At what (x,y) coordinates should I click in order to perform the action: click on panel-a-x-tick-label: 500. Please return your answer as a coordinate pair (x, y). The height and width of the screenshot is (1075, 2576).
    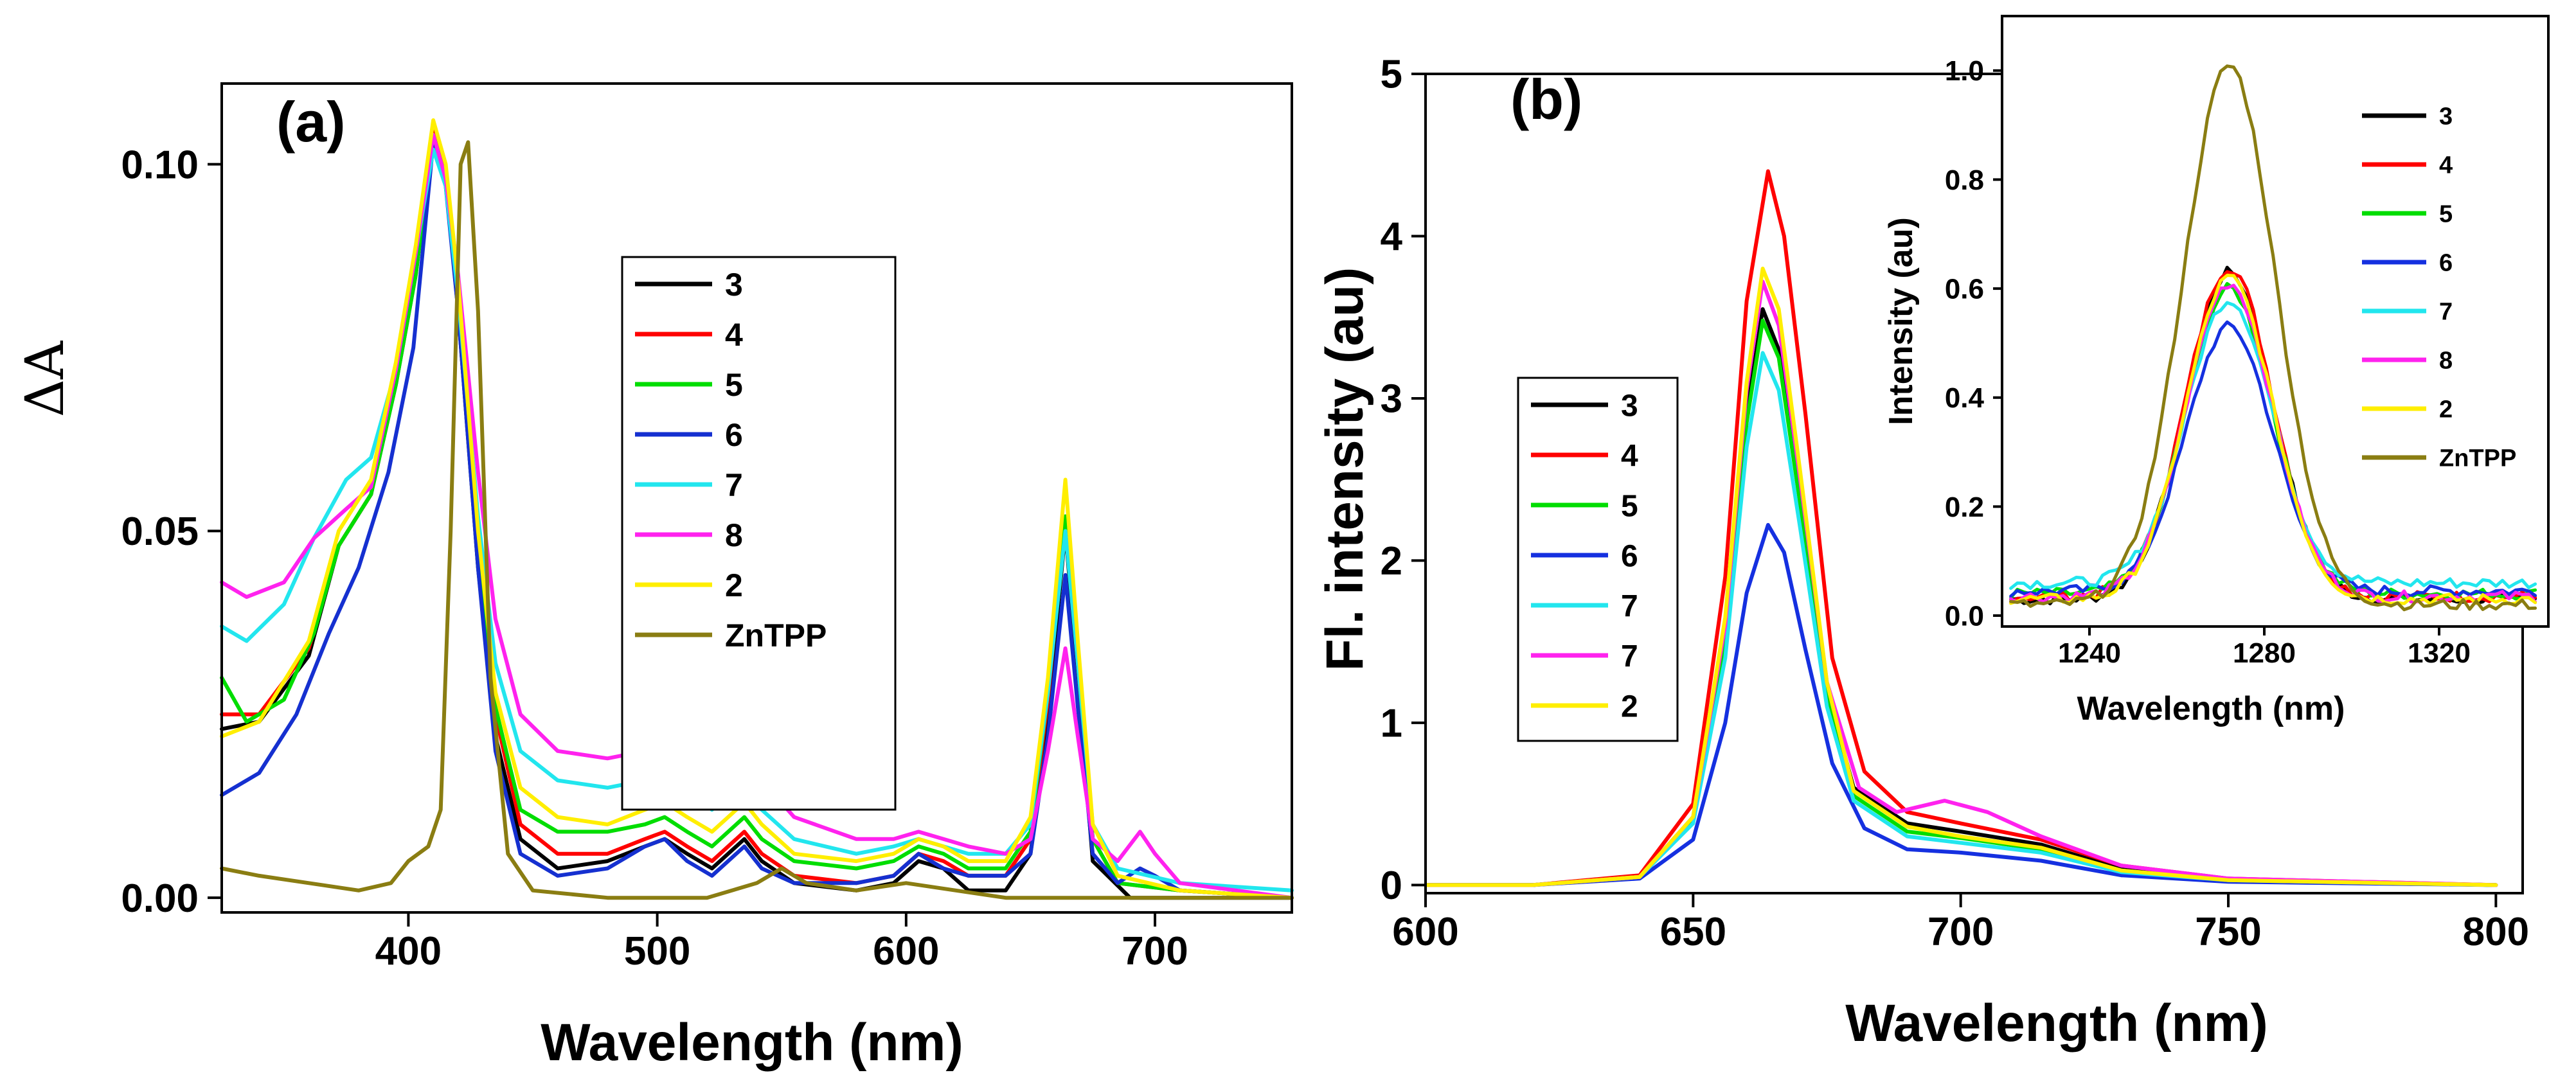
    Looking at the image, I should click on (657, 951).